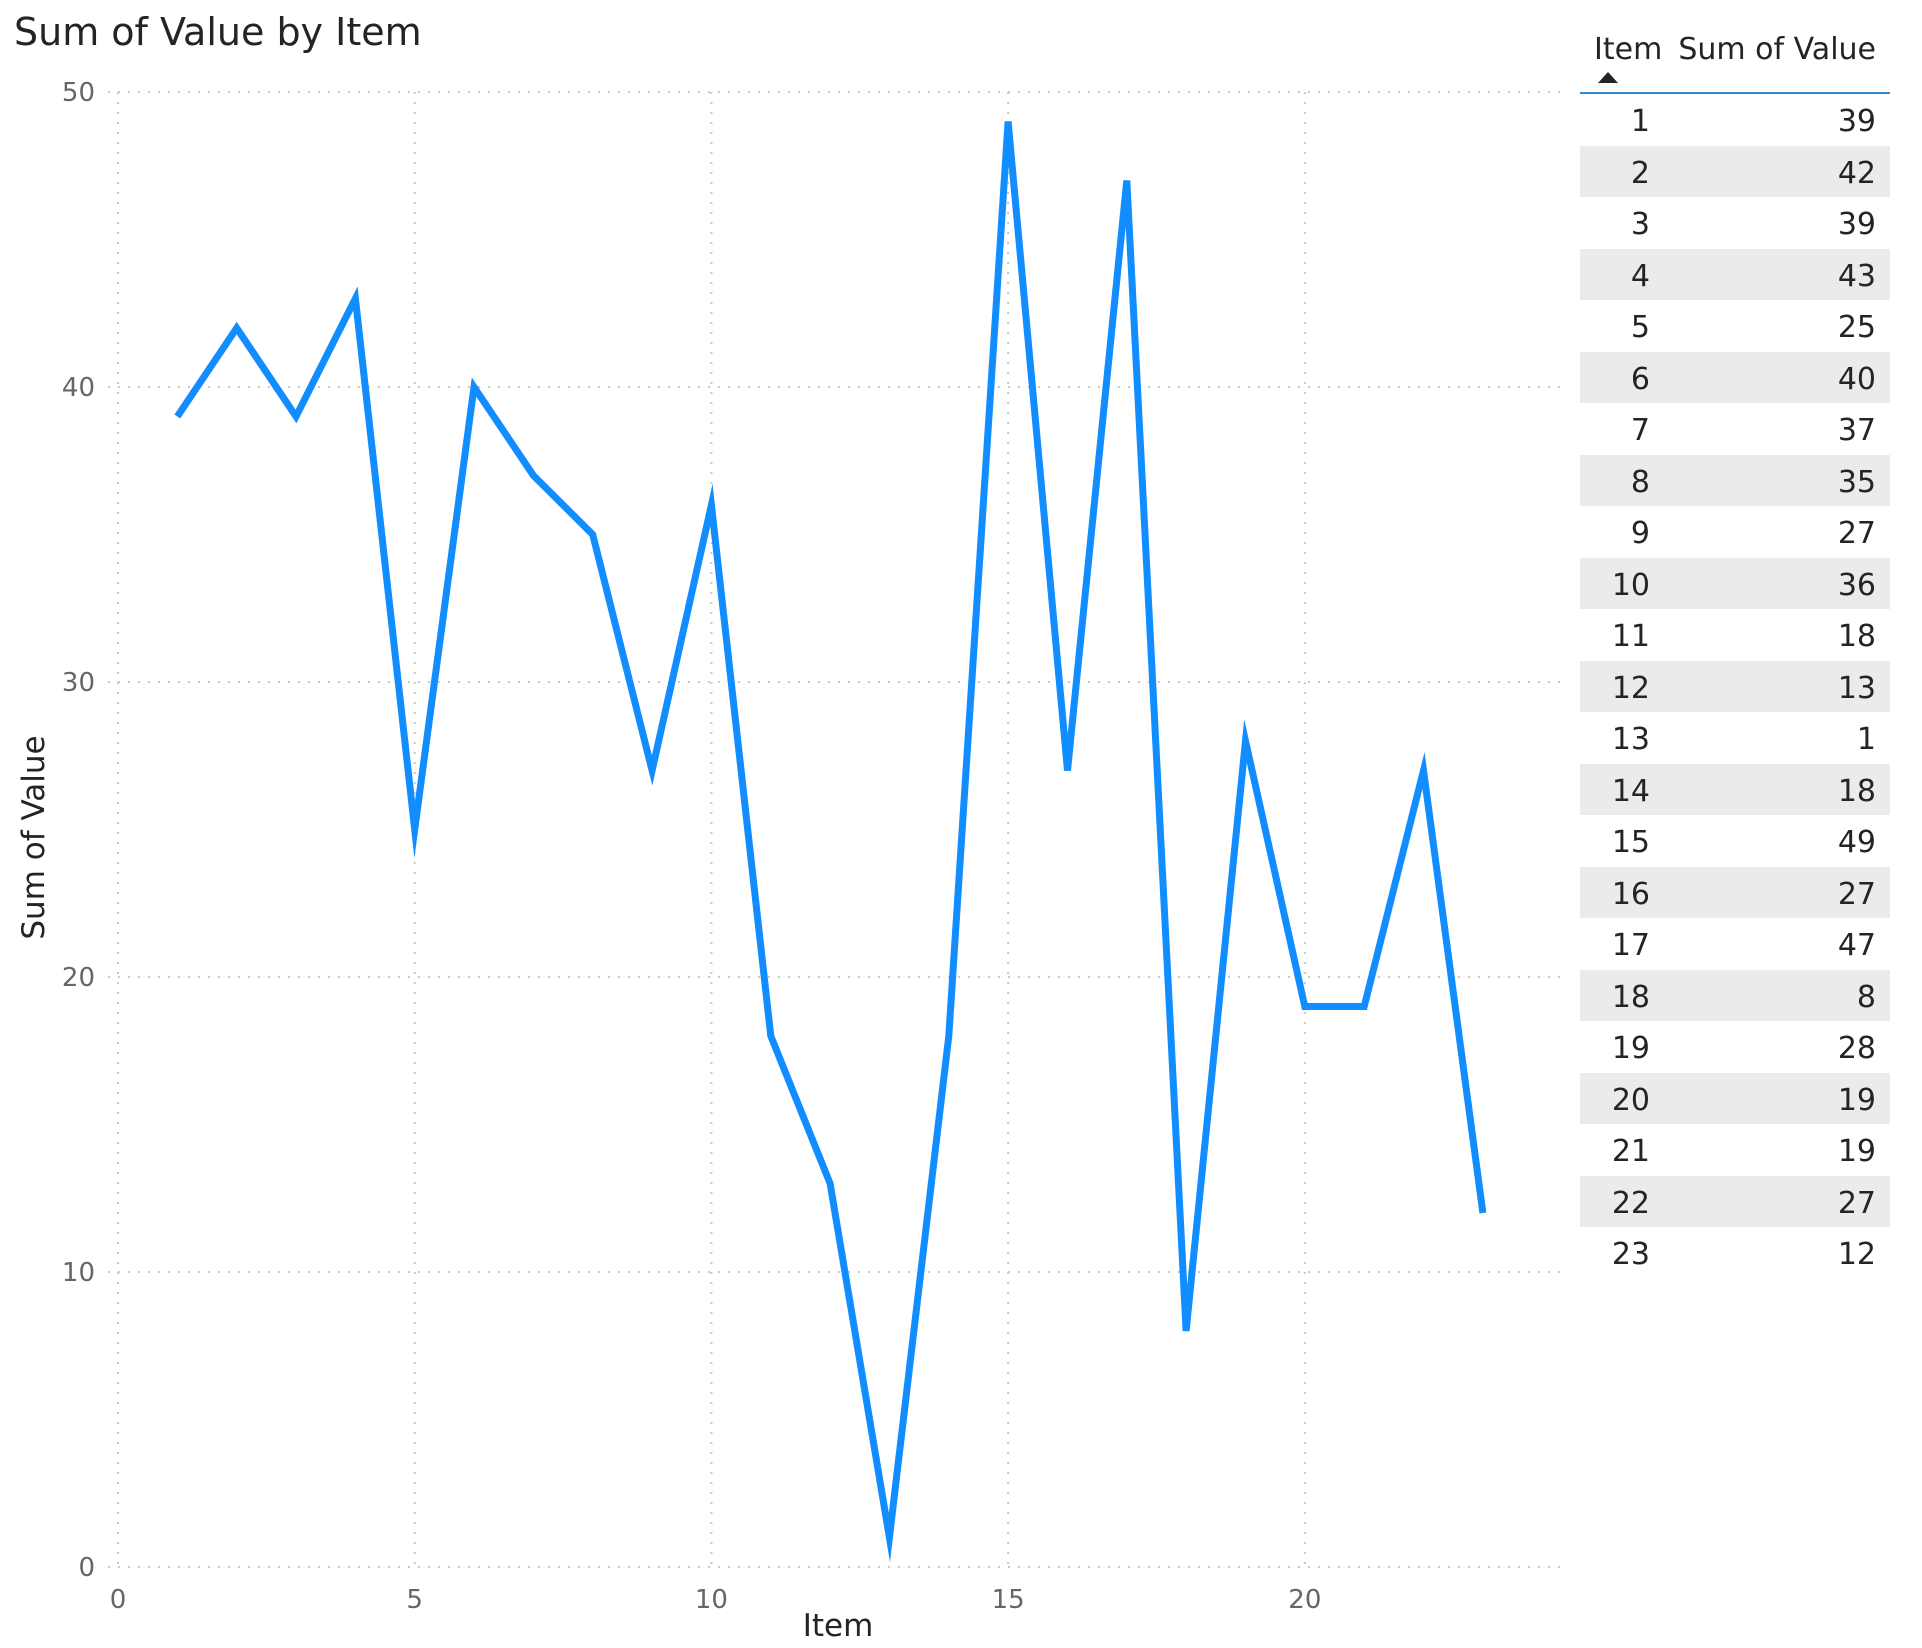 Image resolution: width=1922 pixels, height=1648 pixels. I want to click on table-row: 17 47, so click(1735, 944).